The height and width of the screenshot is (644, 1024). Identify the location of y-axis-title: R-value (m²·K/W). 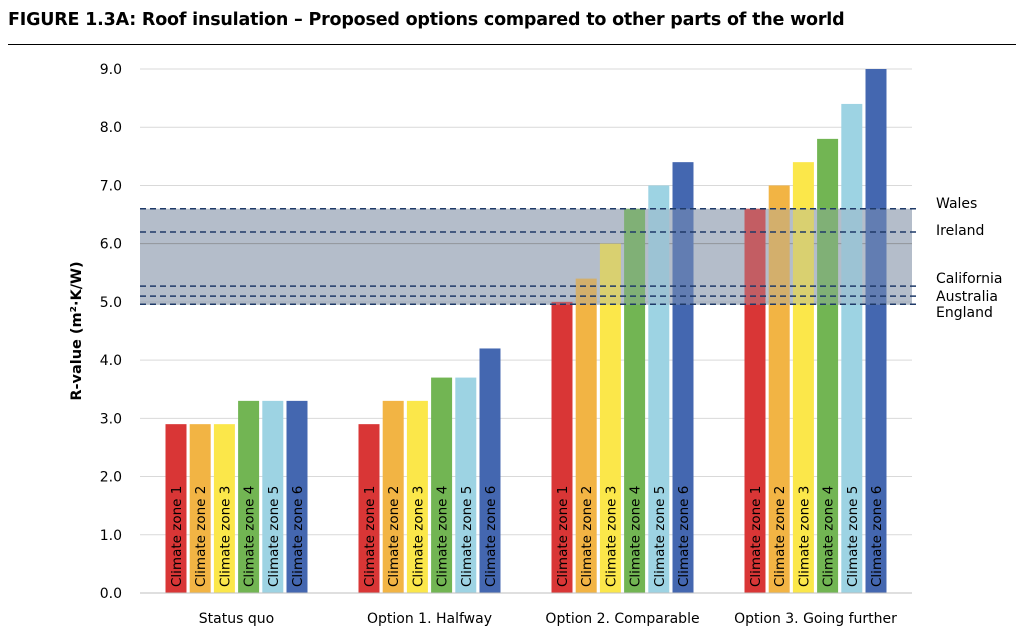
(77, 330).